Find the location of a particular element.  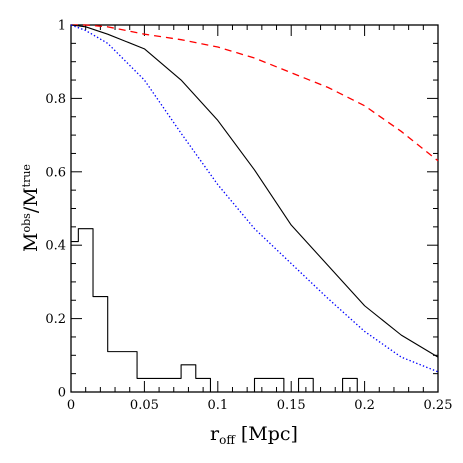

y-tick-label: 0.2 is located at coordinates (55, 319).